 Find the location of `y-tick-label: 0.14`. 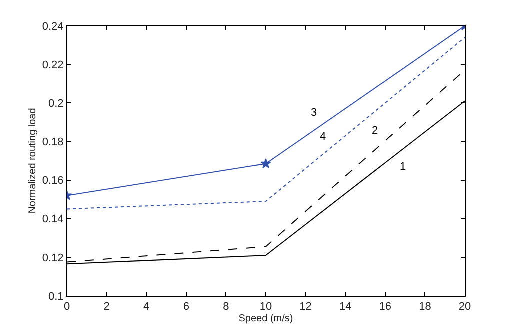

y-tick-label: 0.14 is located at coordinates (53, 220).